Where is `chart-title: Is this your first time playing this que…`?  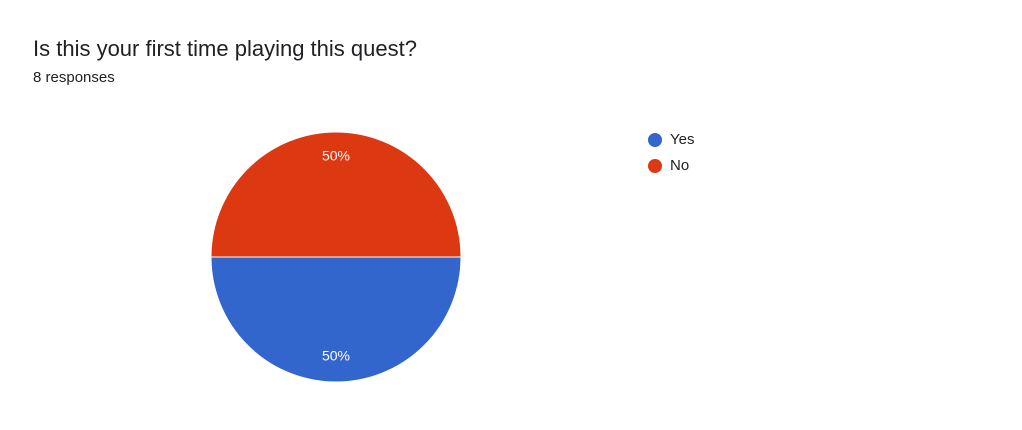
chart-title: Is this your first time playing this que… is located at coordinates (225, 48).